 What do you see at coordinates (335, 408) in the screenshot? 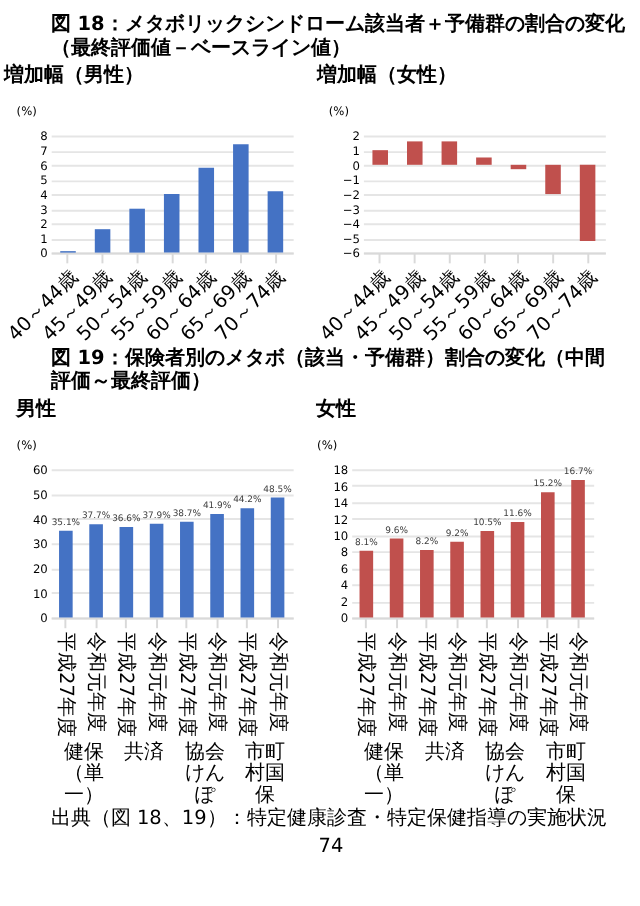
I see `chart-title: 女性` at bounding box center [335, 408].